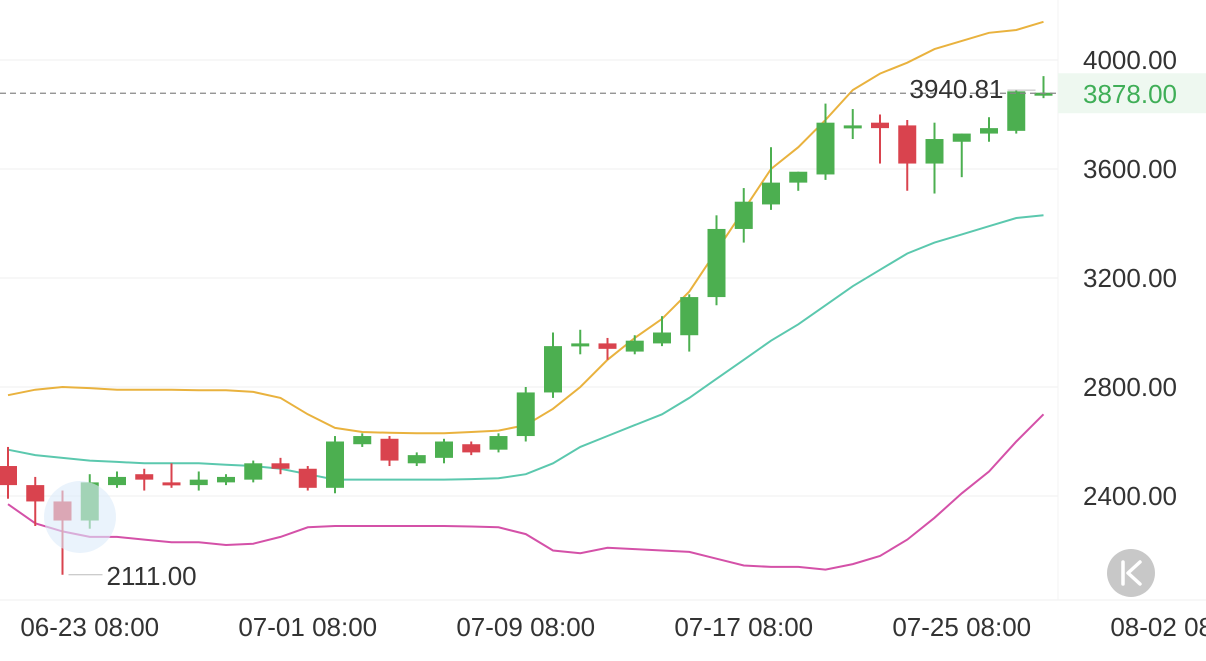  I want to click on y-axis: 4000.00 3600.00 3200.00 2800.00 2400.00, so click(1130, 278).